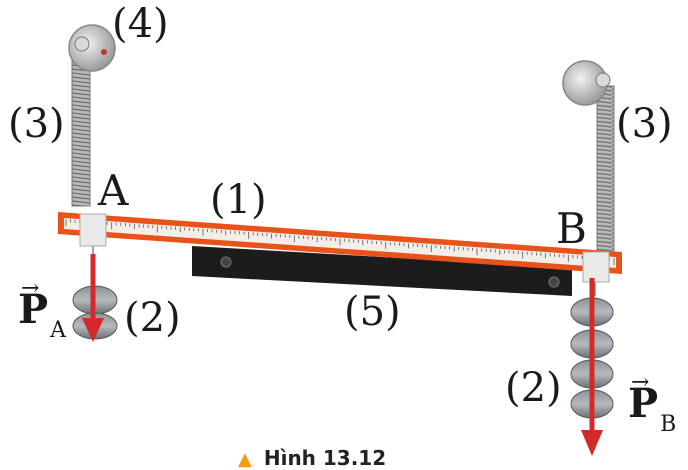 The width and height of the screenshot is (688, 470). I want to click on label-weights-2-left: (2), so click(152, 318).